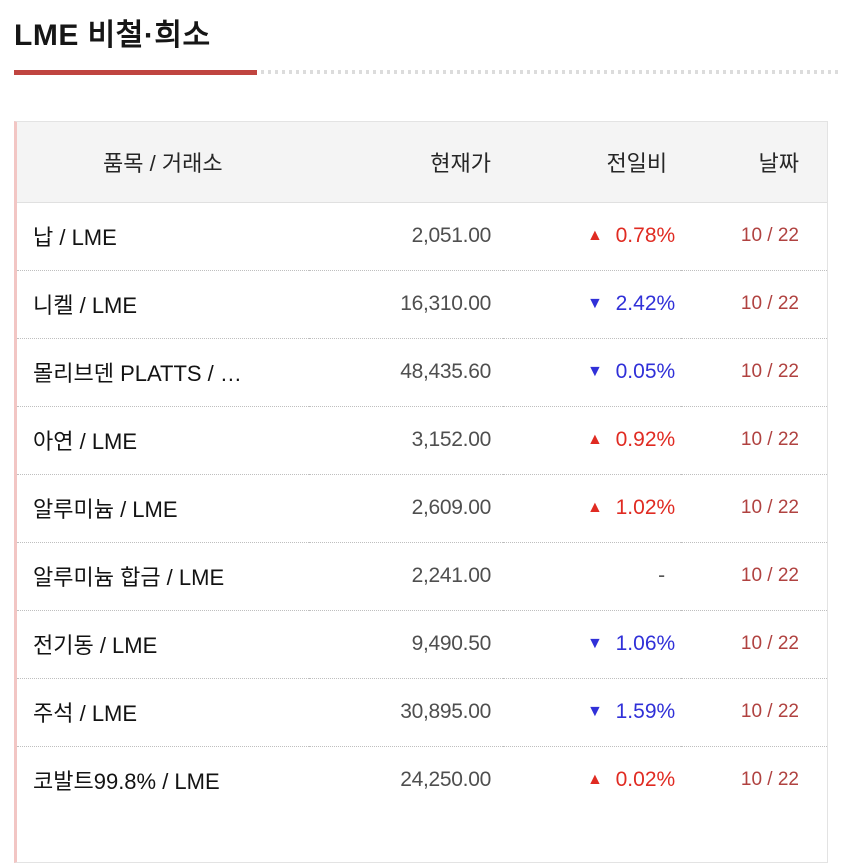 Image resolution: width=842 pixels, height=867 pixels. Describe the element at coordinates (645, 235) in the screenshot. I see `change-value: 0.78%` at that location.